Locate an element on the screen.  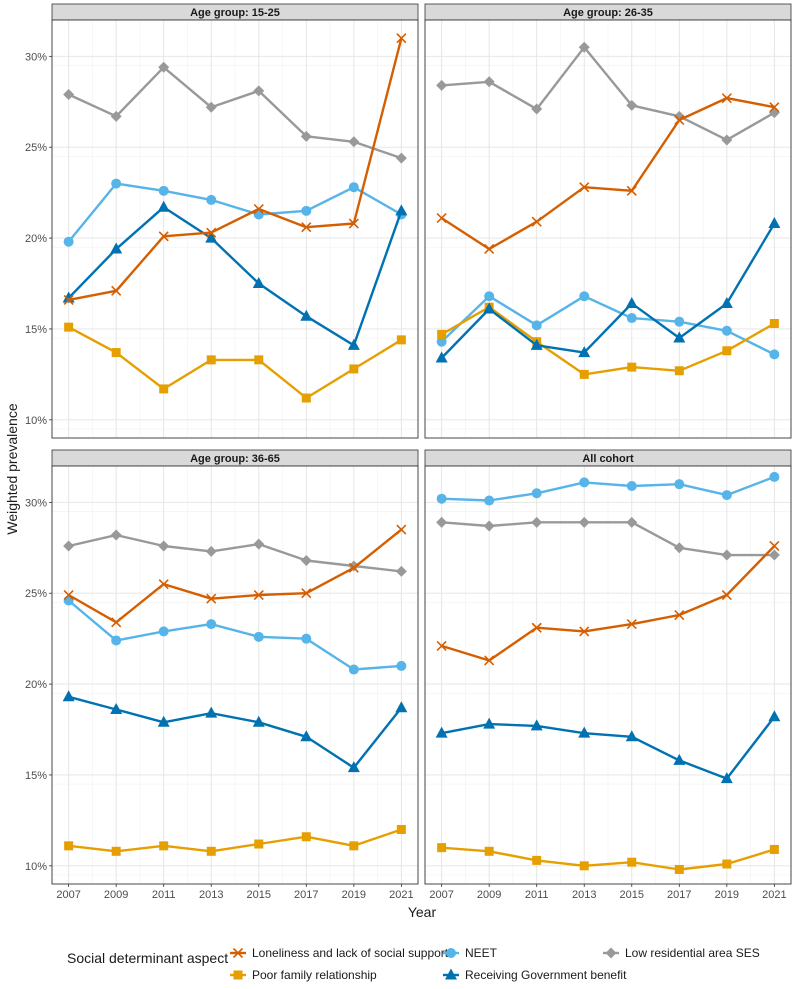
x-tick-label: 2011 is located at coordinates (537, 895).